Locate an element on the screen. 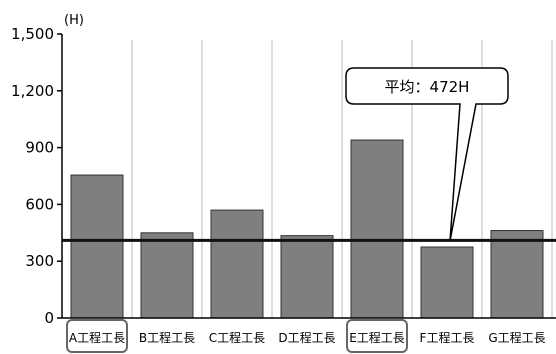  x-category-label: D工程工長 is located at coordinates (306, 337).